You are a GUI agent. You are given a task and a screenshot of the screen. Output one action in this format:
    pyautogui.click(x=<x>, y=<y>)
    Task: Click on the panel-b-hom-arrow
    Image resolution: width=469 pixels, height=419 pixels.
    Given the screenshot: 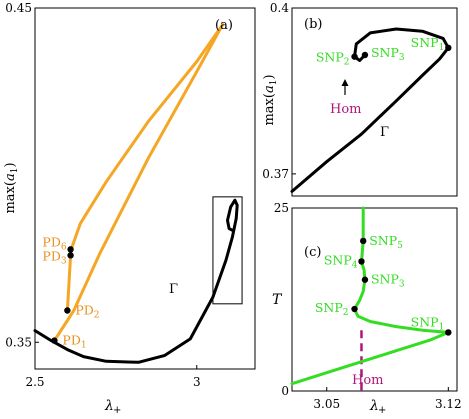 What is the action you would take?
    pyautogui.click(x=345, y=87)
    